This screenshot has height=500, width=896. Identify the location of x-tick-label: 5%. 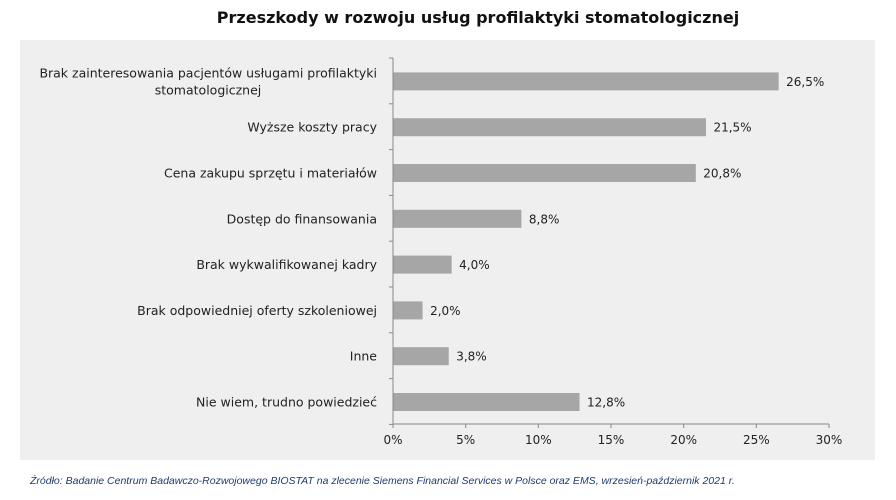
(465, 440).